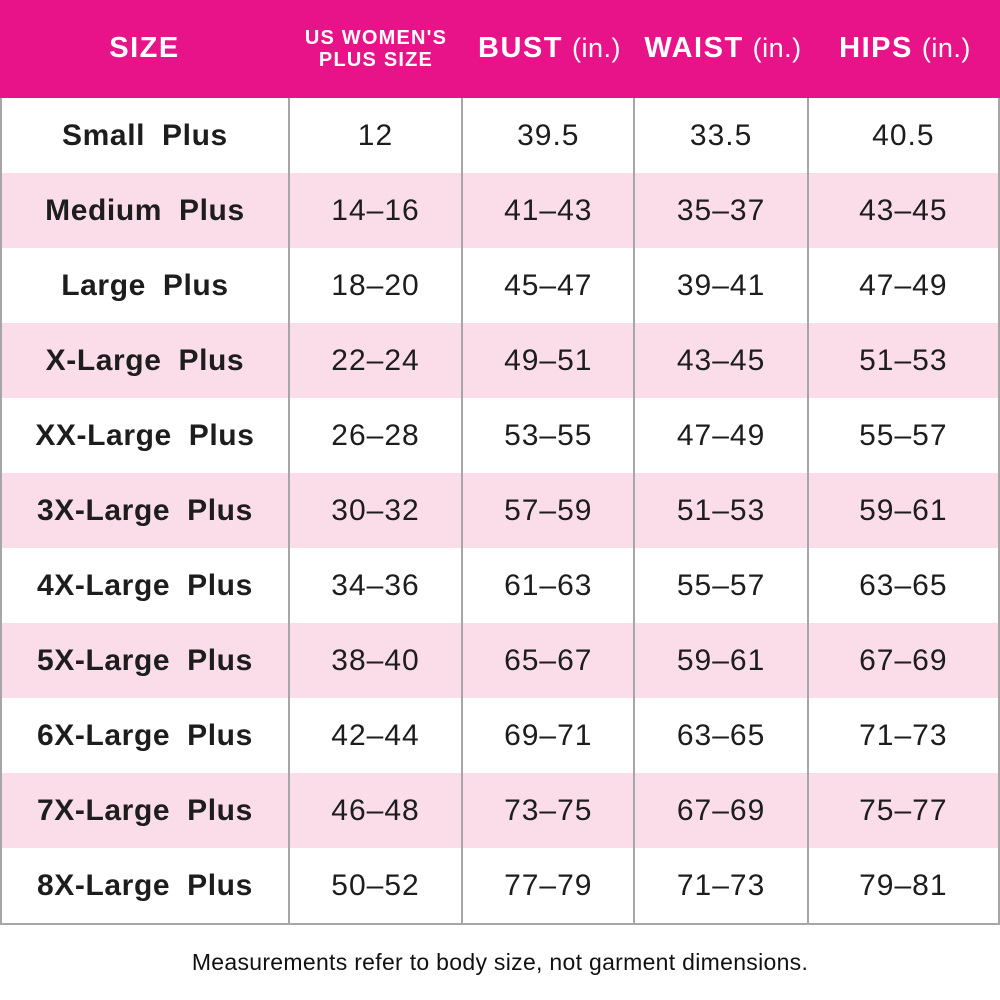 This screenshot has height=1000, width=1000. What do you see at coordinates (377, 210) in the screenshot?
I see `us-plus-size-cell: 14–16` at bounding box center [377, 210].